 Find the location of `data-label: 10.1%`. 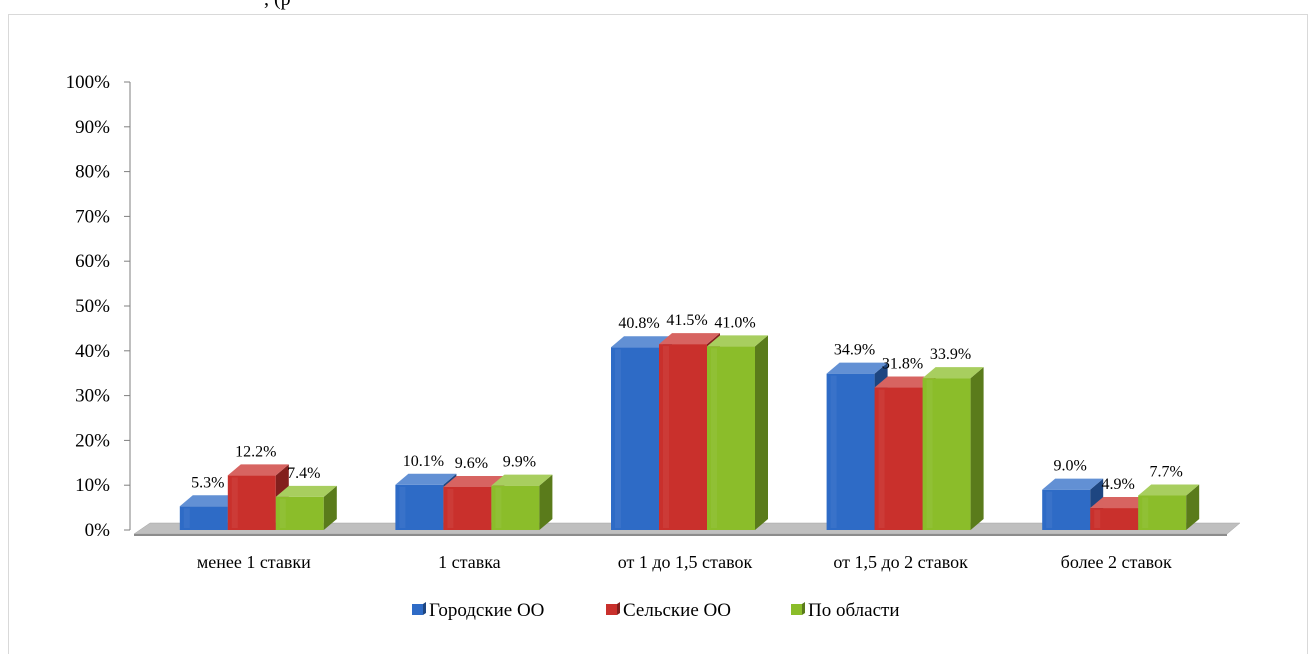

data-label: 10.1% is located at coordinates (423, 461).